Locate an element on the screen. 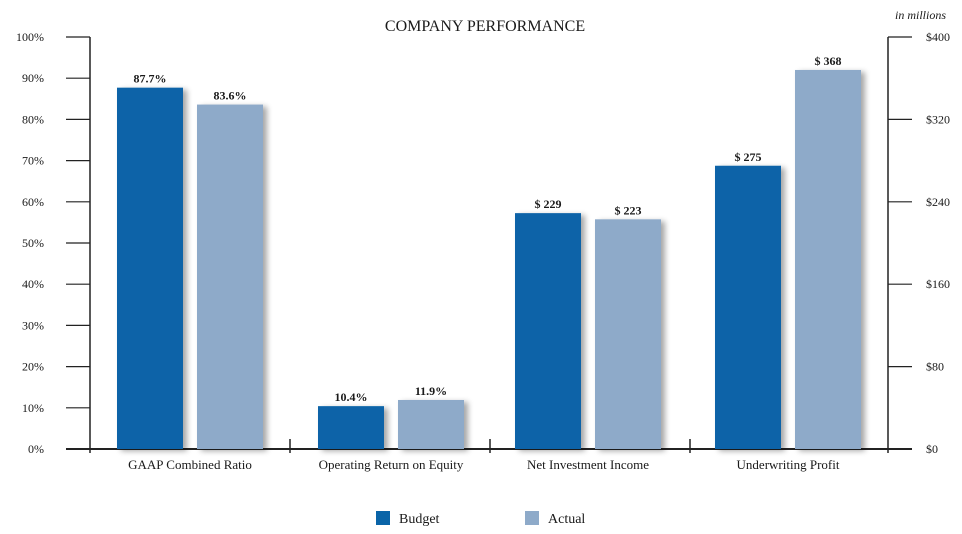 The width and height of the screenshot is (962, 534). left-tick-label: 80% is located at coordinates (33, 119).